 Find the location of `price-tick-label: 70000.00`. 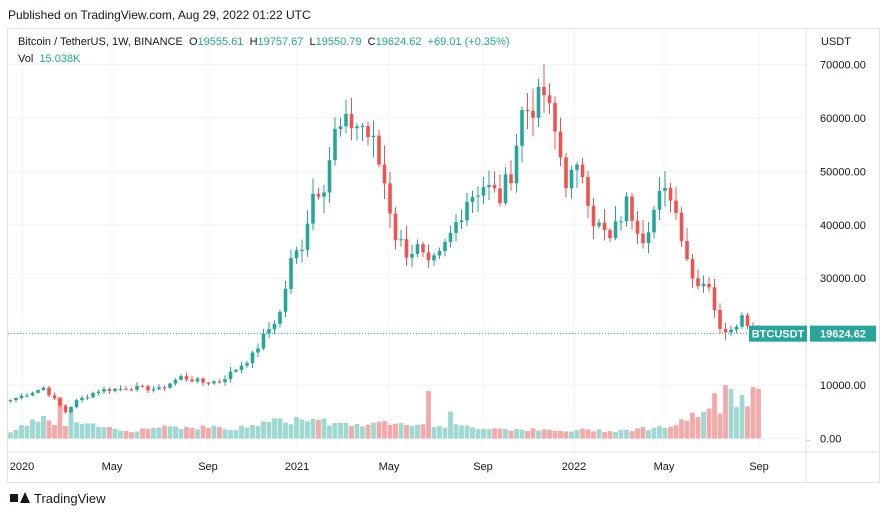

price-tick-label: 70000.00 is located at coordinates (843, 66).